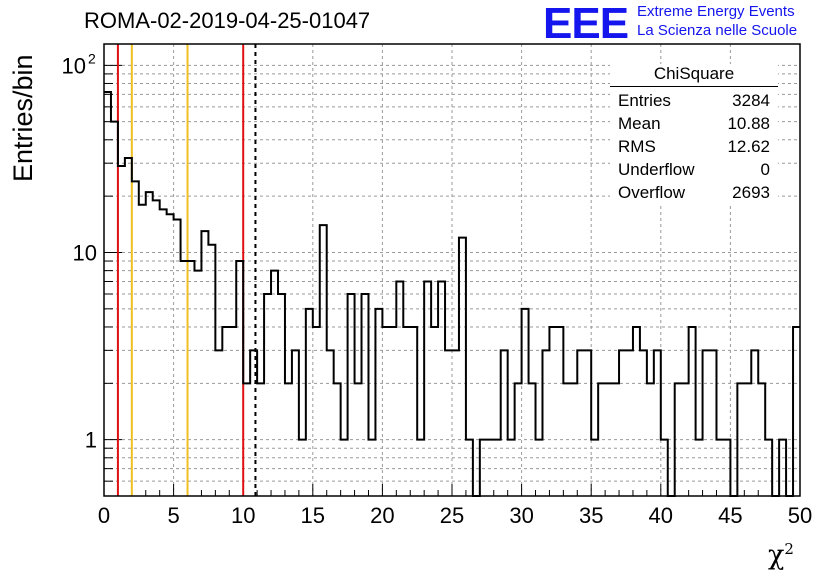 The image size is (836, 572). I want to click on stats-row-underflow: Underflow 0, so click(694, 169).